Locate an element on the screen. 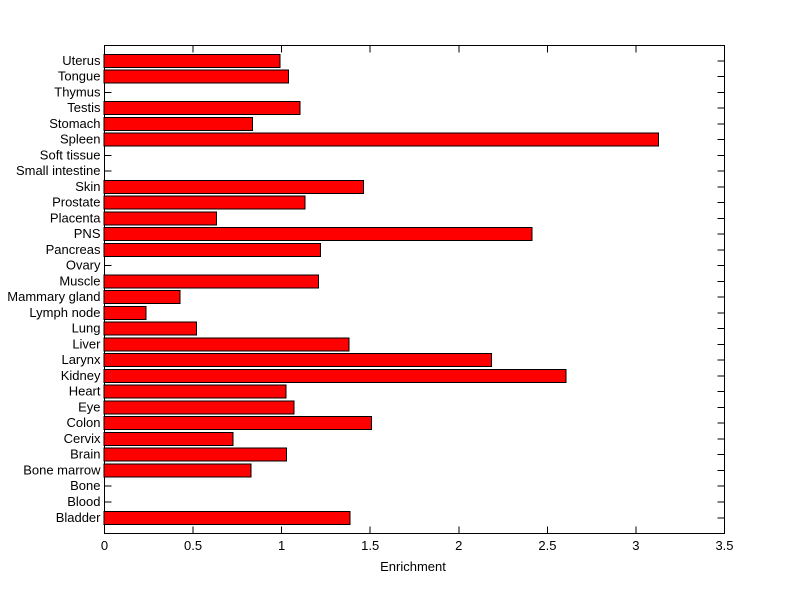 The height and width of the screenshot is (599, 800). svg-text: Pancreas is located at coordinates (73, 249).